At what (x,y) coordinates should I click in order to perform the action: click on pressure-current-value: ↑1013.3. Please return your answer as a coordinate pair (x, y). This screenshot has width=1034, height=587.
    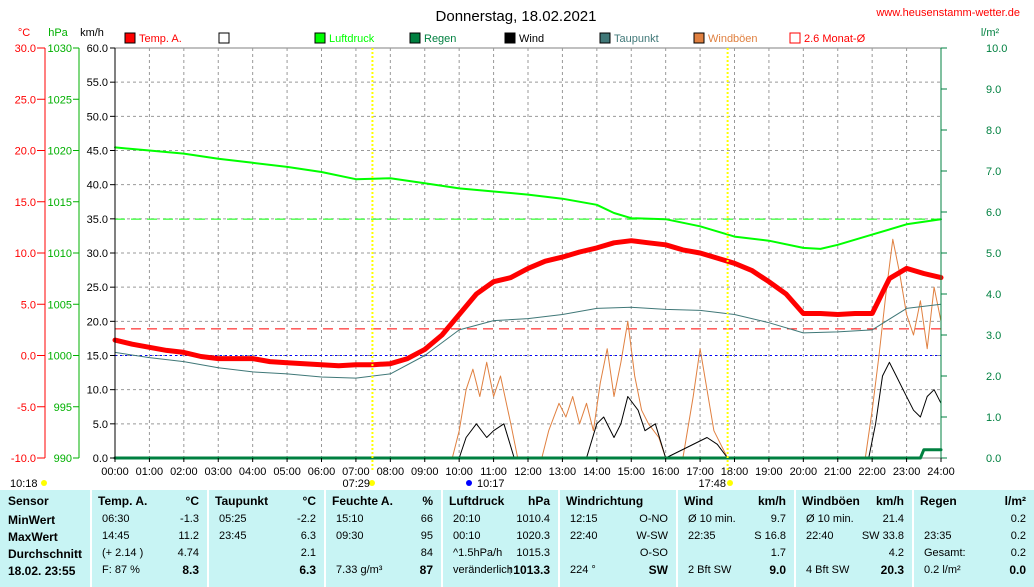
    Looking at the image, I should click on (528, 570).